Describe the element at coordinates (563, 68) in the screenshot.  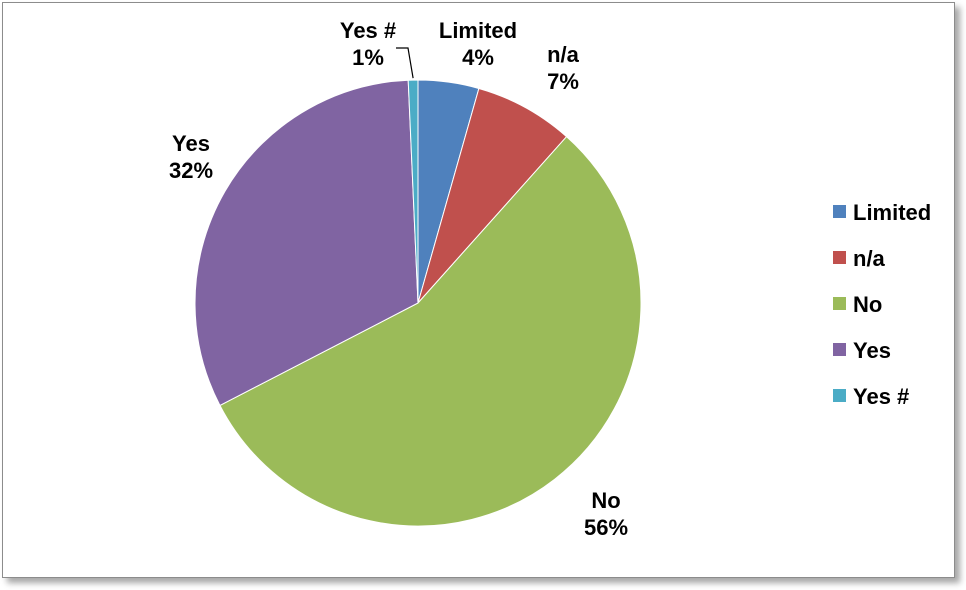
I see `data-label-n-a: n/a 7%` at that location.